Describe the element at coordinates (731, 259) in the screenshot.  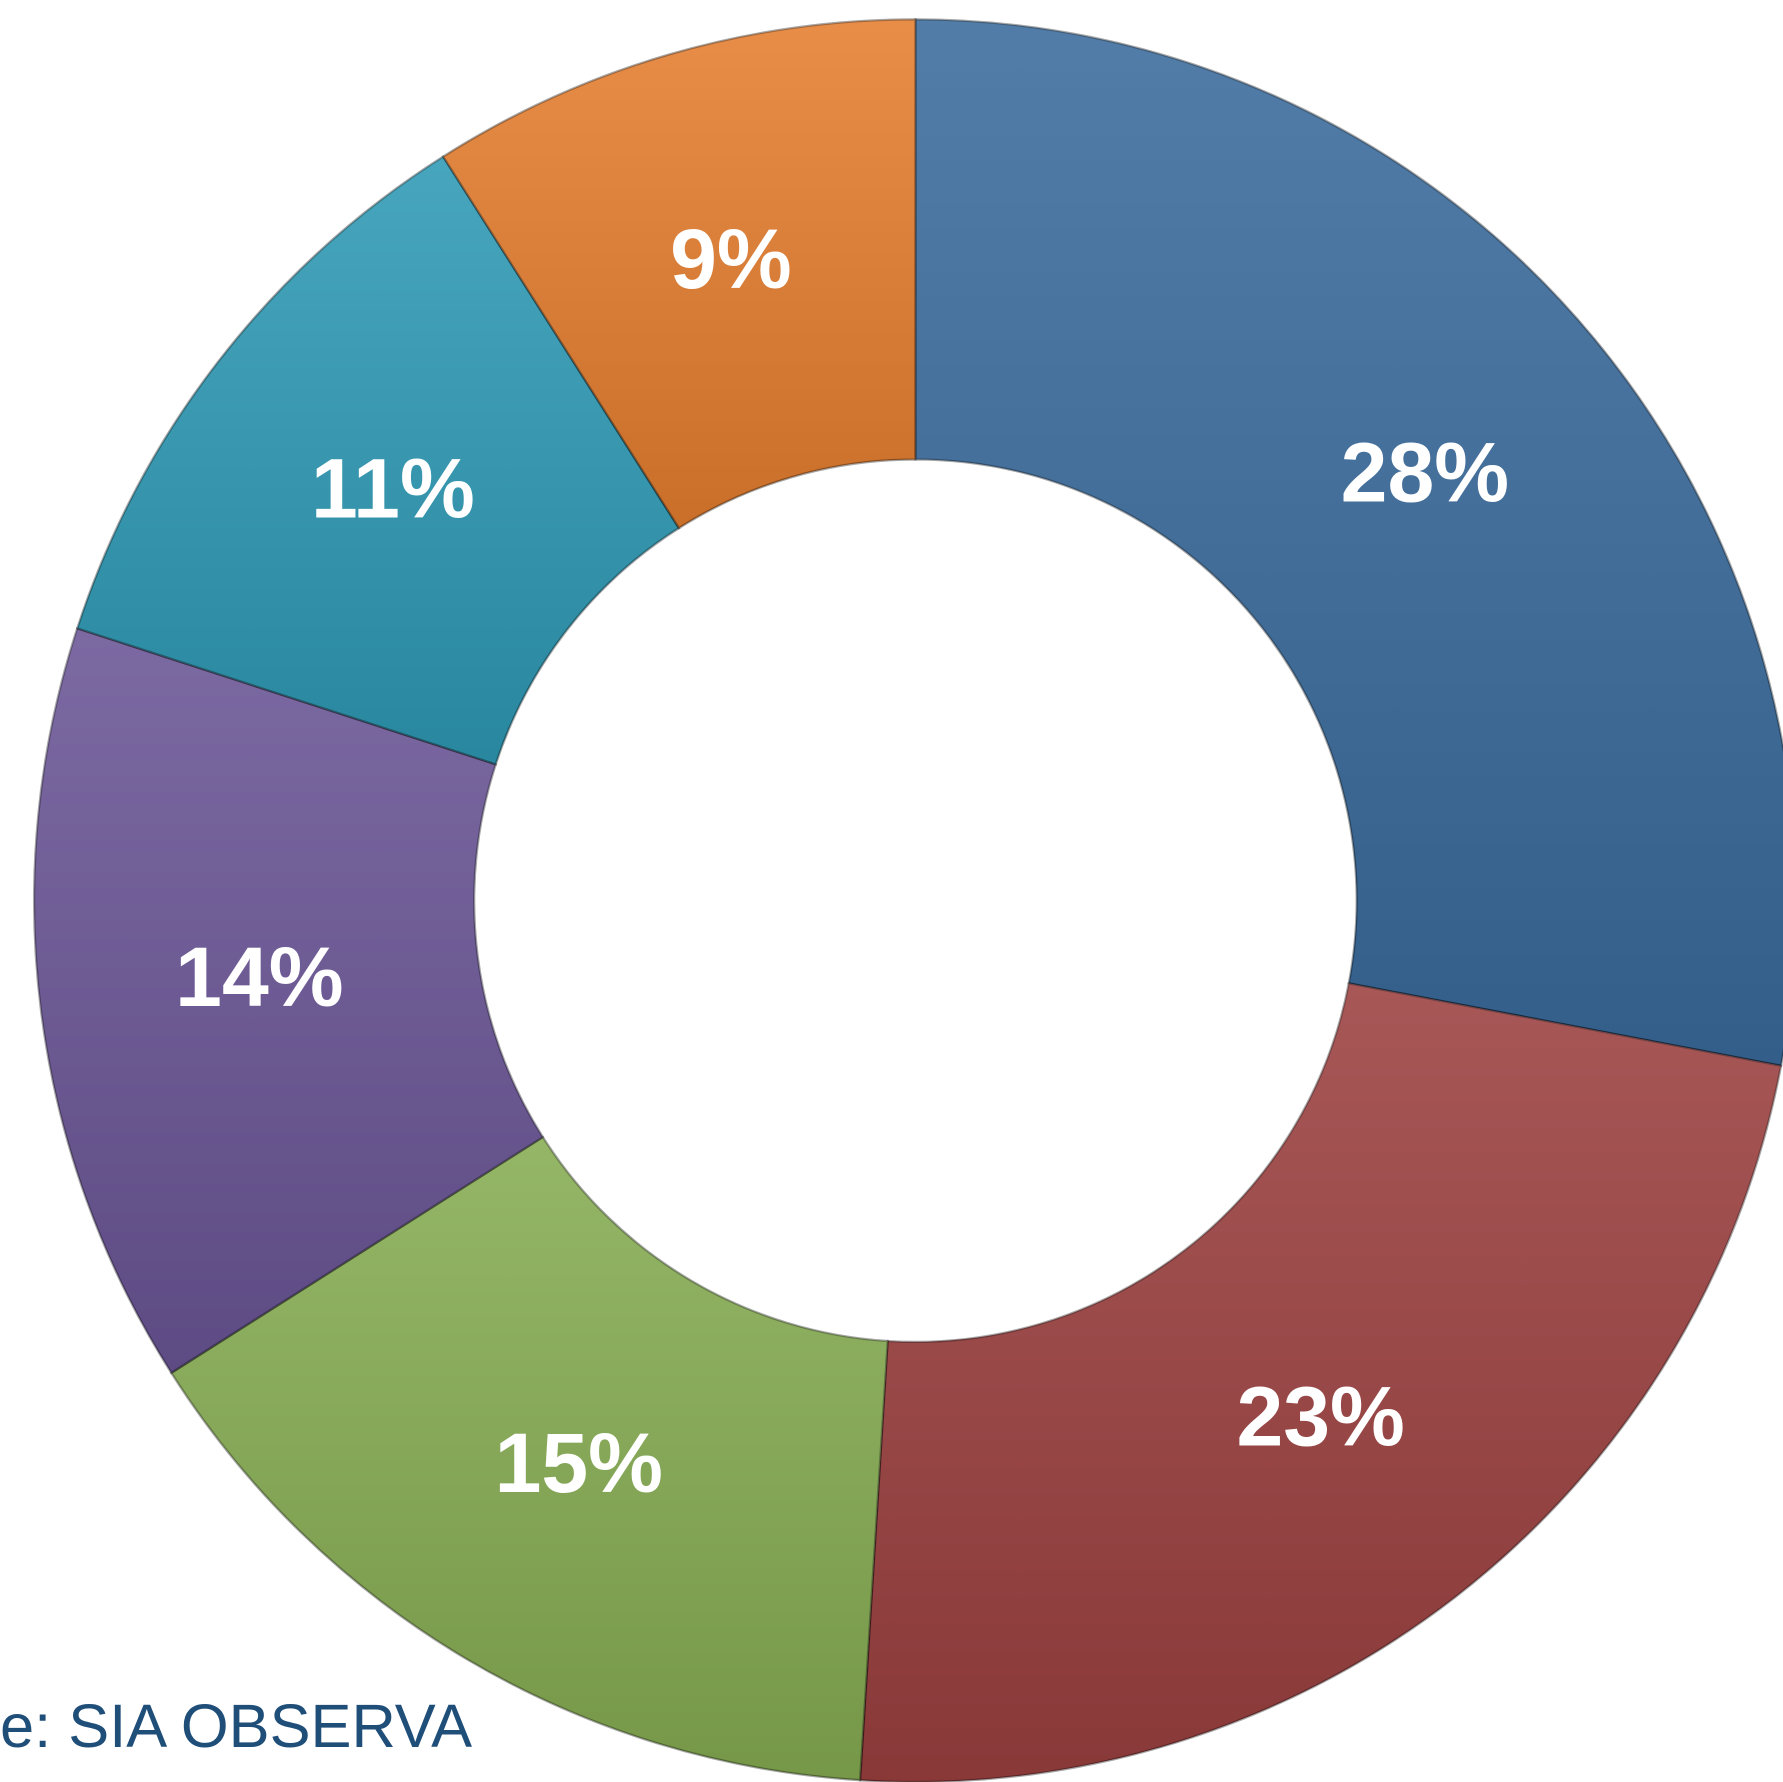
I see `data-label: 9%` at that location.